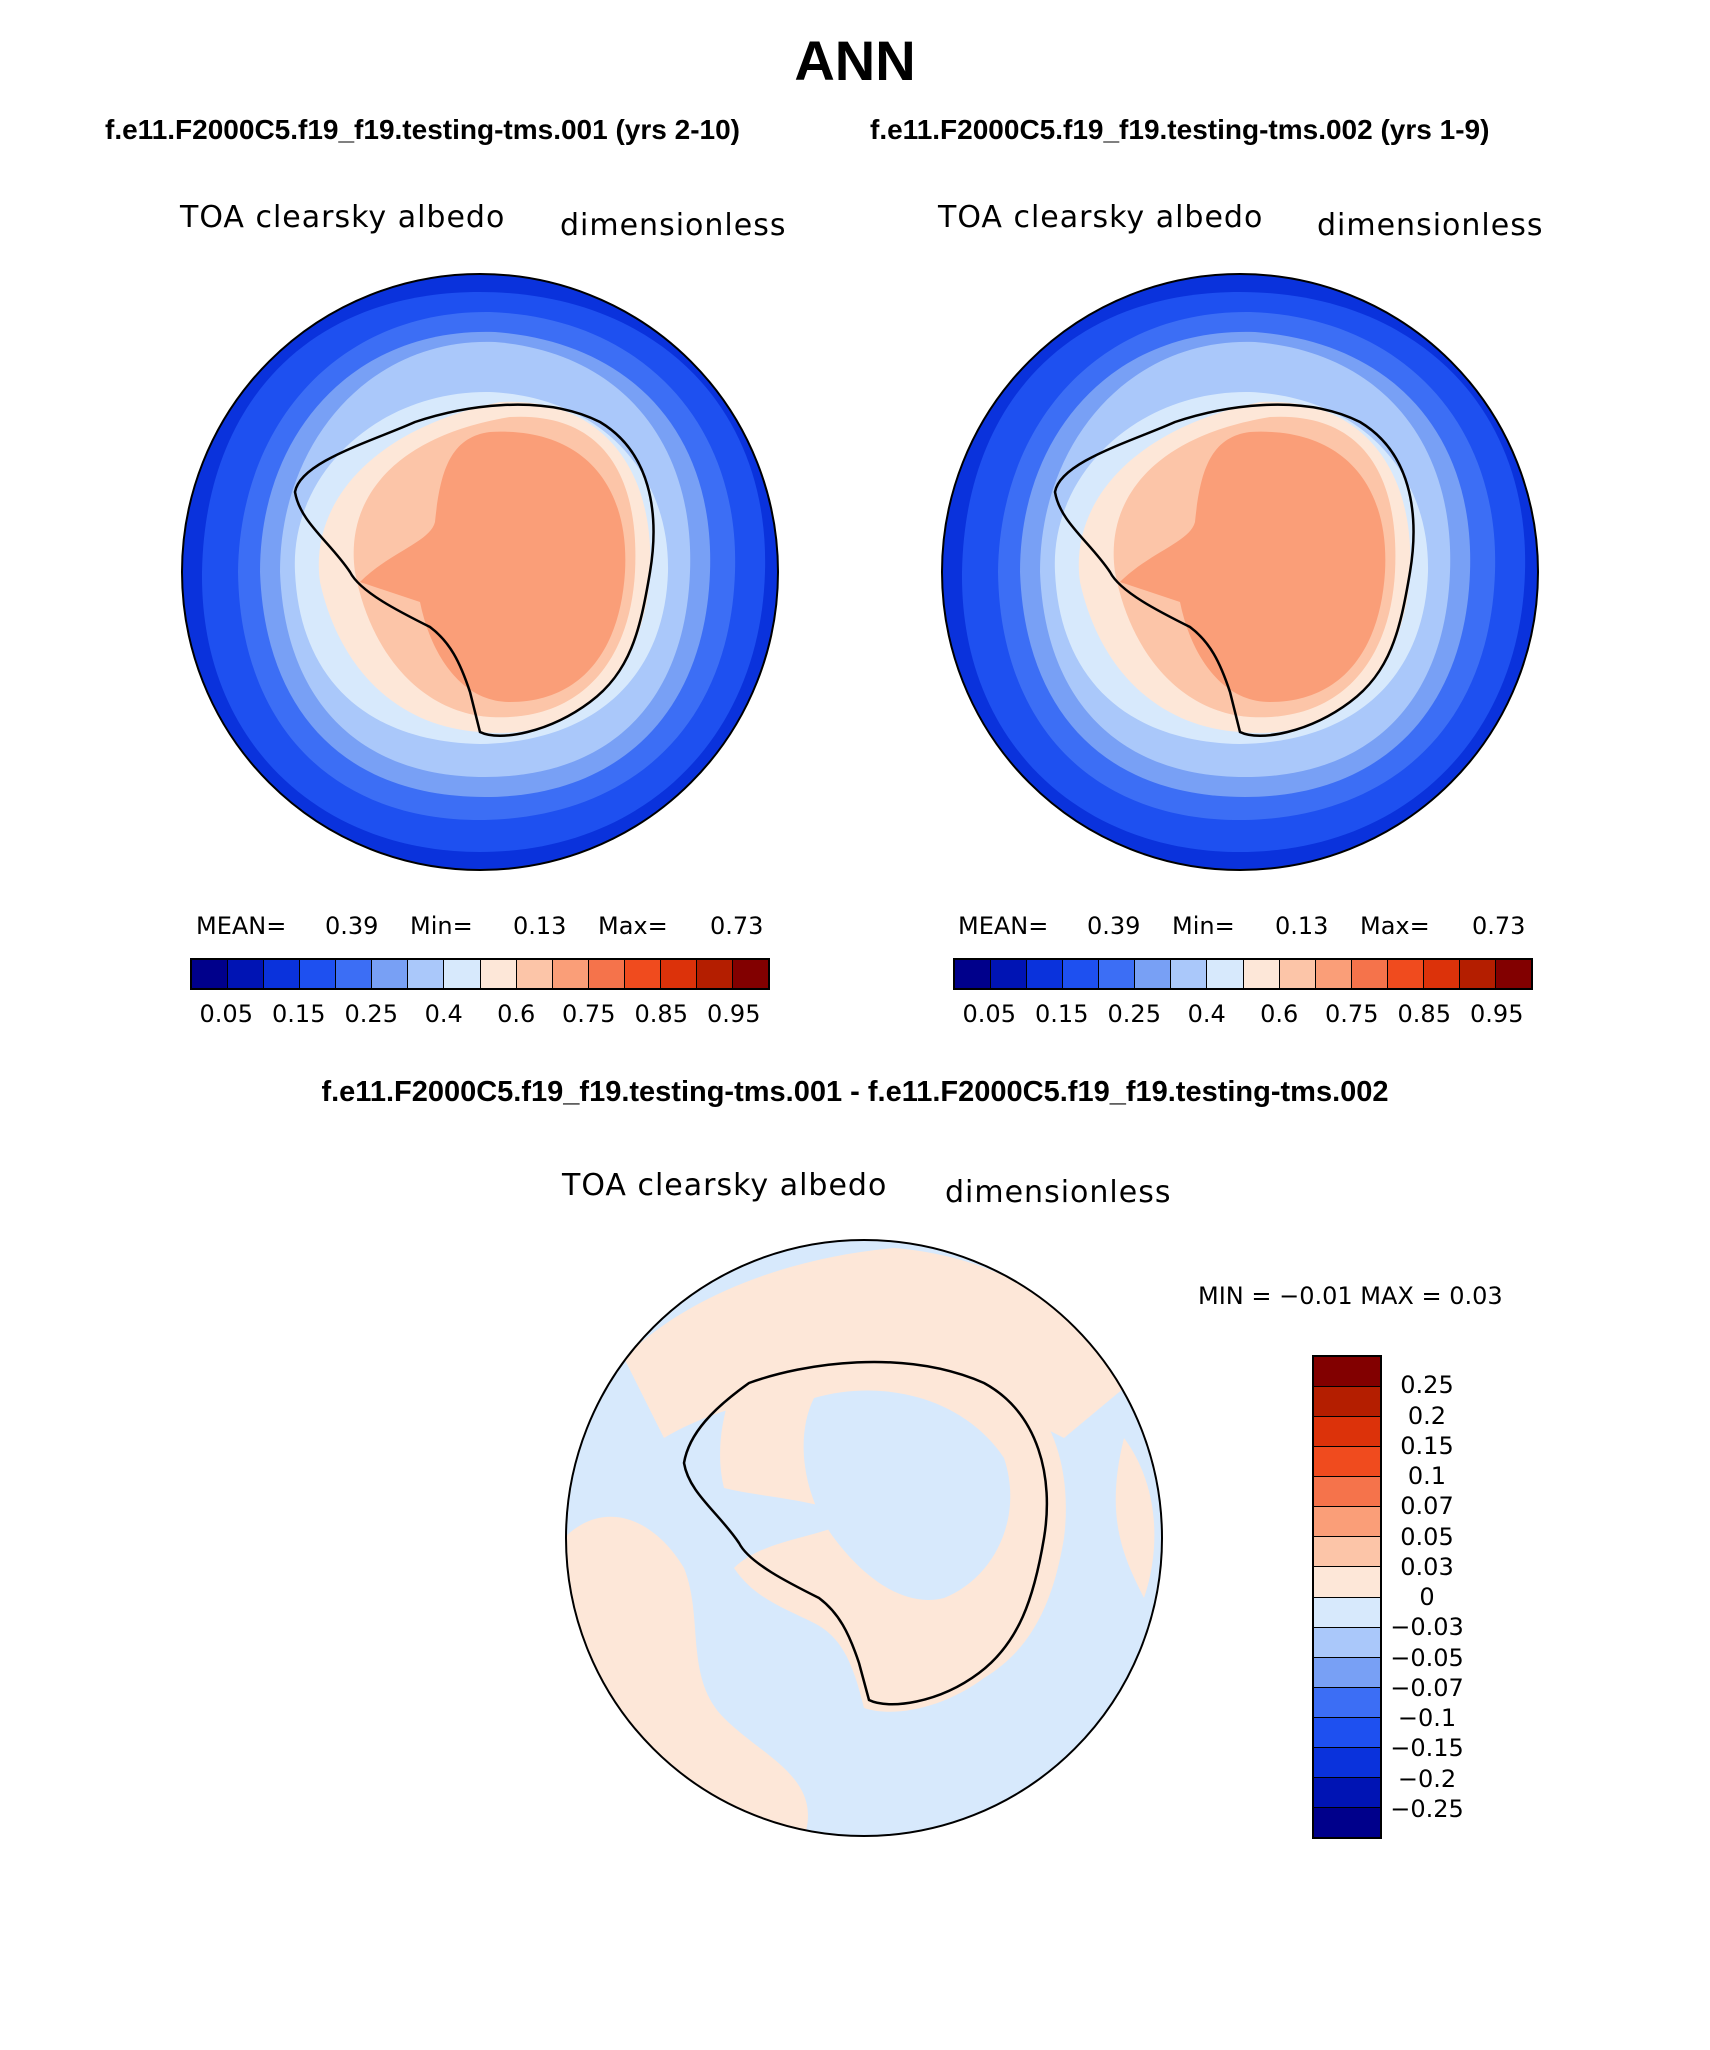  I want to click on panel2-colorbar-tick-label: 0.6, so click(1279, 1014).